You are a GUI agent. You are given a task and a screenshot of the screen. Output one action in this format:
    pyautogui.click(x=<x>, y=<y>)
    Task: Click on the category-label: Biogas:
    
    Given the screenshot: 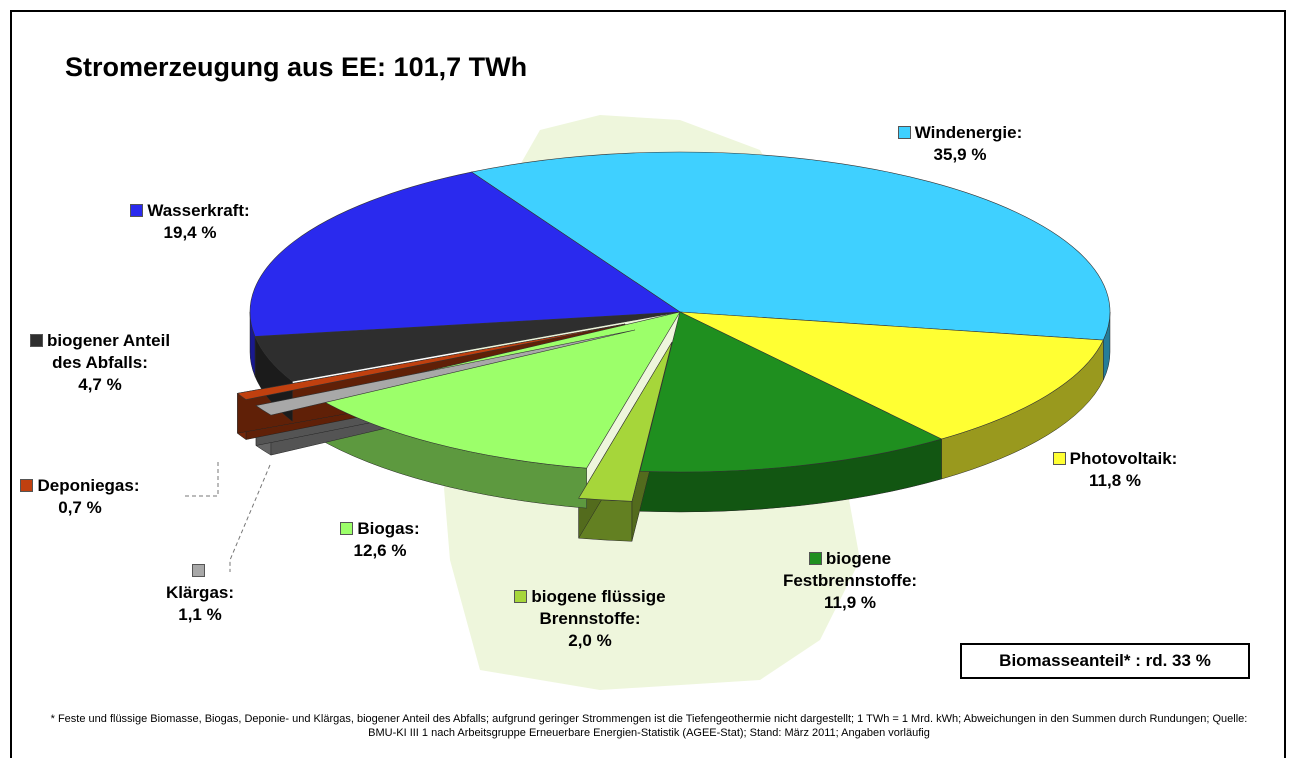 What is the action you would take?
    pyautogui.click(x=388, y=528)
    